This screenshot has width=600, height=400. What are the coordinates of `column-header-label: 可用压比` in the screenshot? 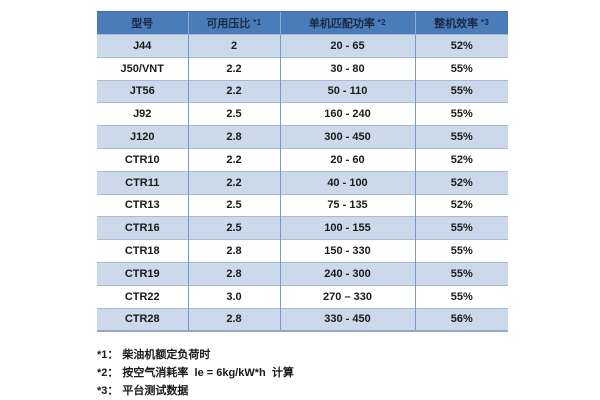 It's located at (228, 24).